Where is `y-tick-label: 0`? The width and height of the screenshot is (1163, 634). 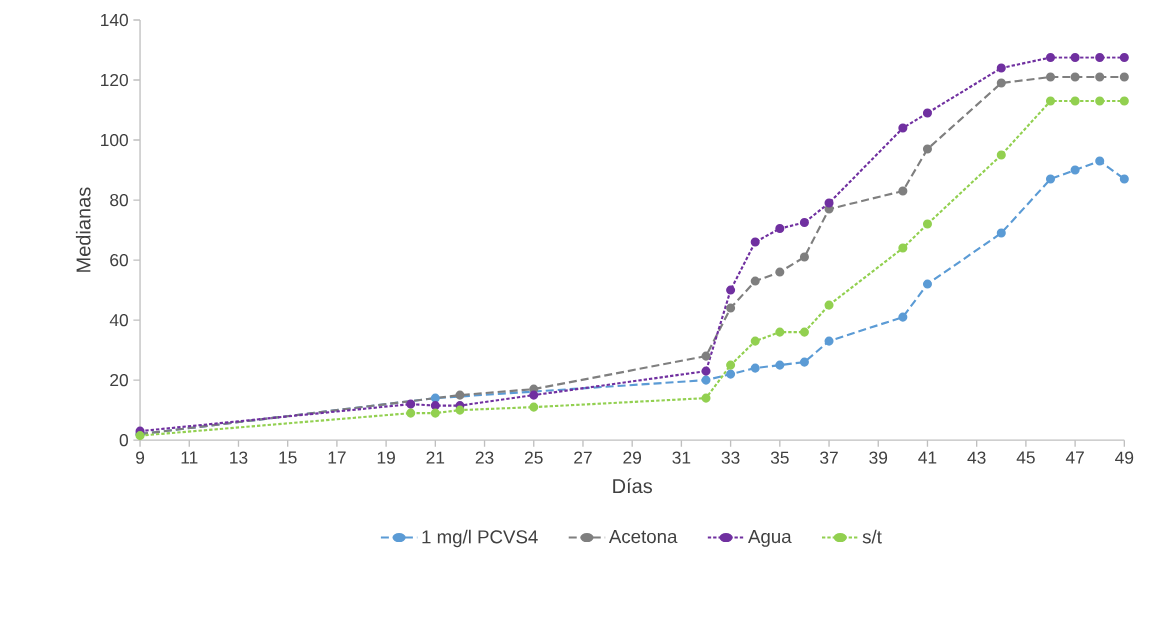
y-tick-label: 0 is located at coordinates (123, 440).